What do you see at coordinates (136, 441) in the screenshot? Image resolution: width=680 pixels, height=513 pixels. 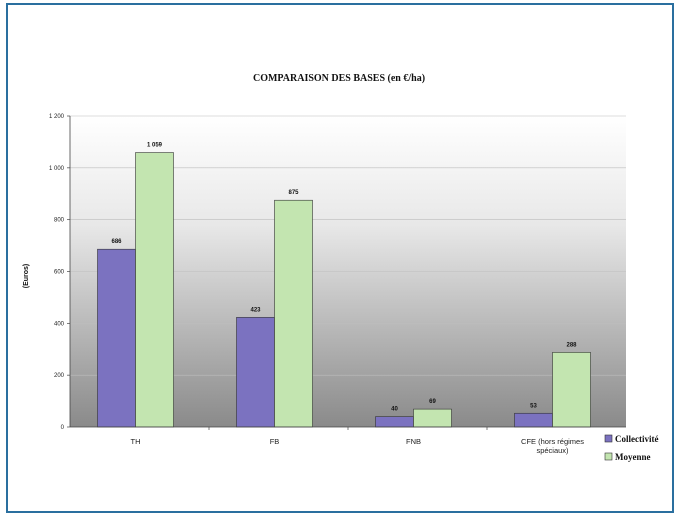 I see `x-category-label: TH` at bounding box center [136, 441].